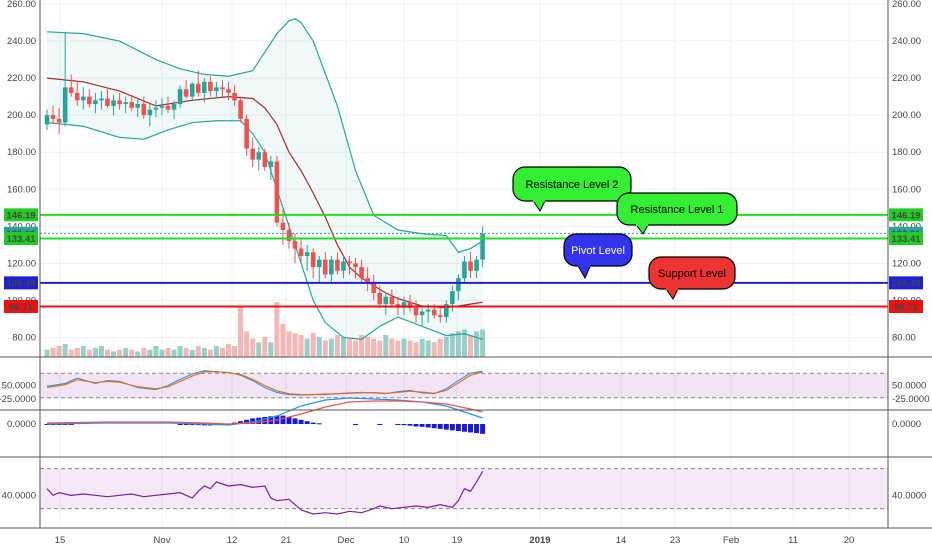 This screenshot has width=932, height=550. What do you see at coordinates (904, 337) in the screenshot?
I see `y-tick-label-right: 80.00` at bounding box center [904, 337].